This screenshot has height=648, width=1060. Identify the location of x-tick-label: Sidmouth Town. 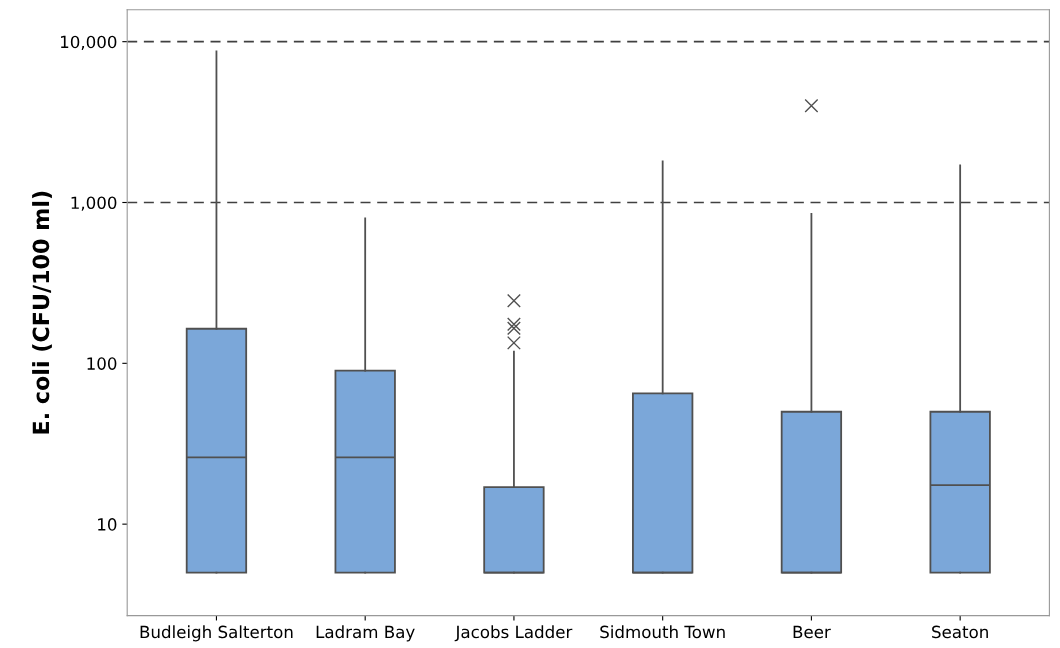
(662, 632).